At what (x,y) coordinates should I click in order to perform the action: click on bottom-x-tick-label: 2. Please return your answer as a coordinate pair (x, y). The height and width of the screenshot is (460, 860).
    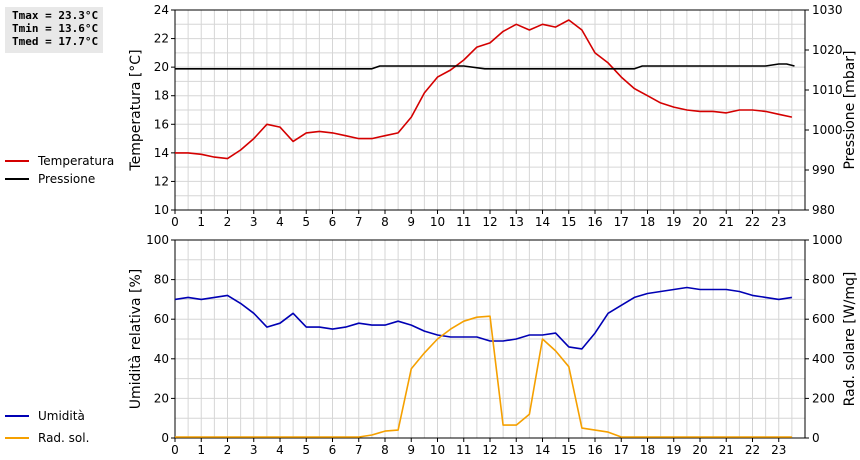
    Looking at the image, I should click on (228, 450).